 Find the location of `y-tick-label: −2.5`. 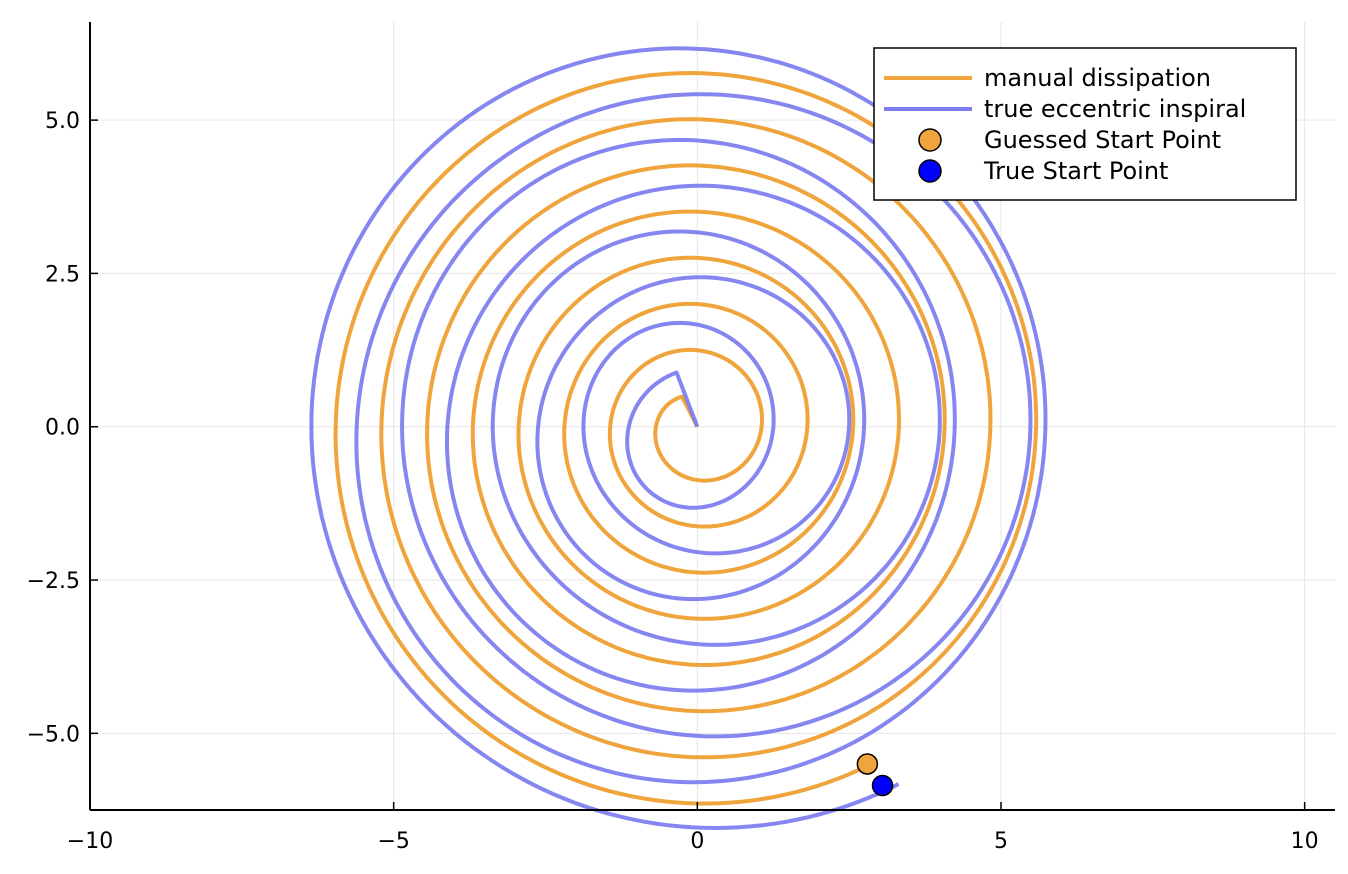

y-tick-label: −2.5 is located at coordinates (53, 581).